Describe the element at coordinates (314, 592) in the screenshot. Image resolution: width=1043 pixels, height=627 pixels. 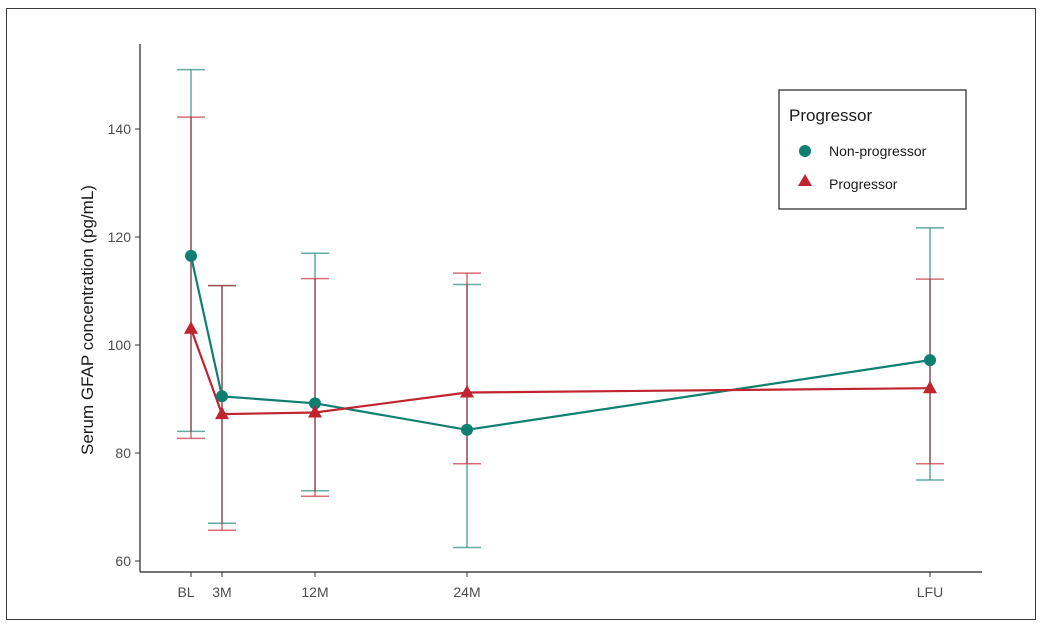
I see `x-tick-label: 12M` at that location.